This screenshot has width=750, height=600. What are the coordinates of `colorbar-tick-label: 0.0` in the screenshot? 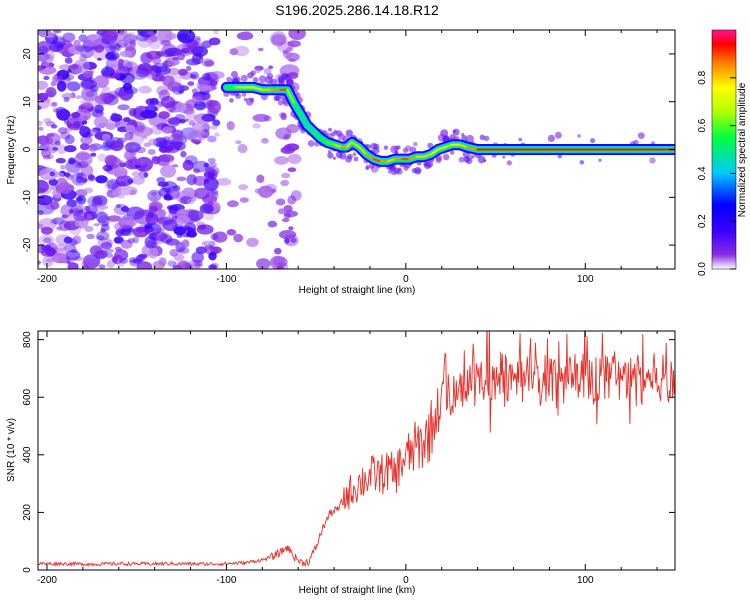 It's located at (702, 269).